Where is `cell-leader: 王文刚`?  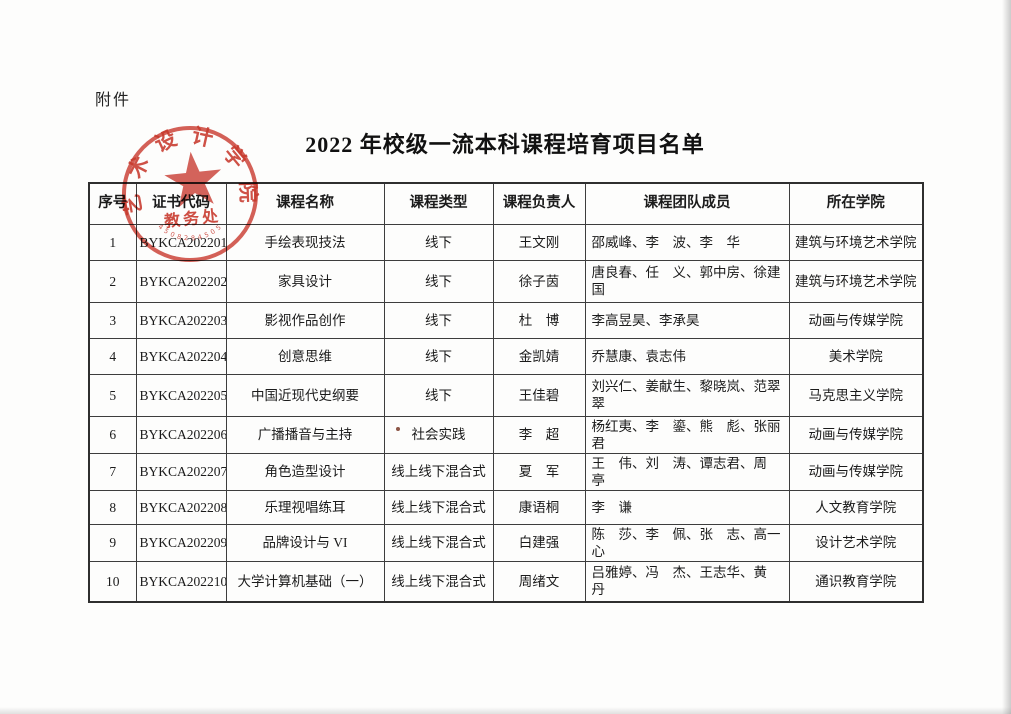
cell-leader: 王文刚 is located at coordinates (539, 242).